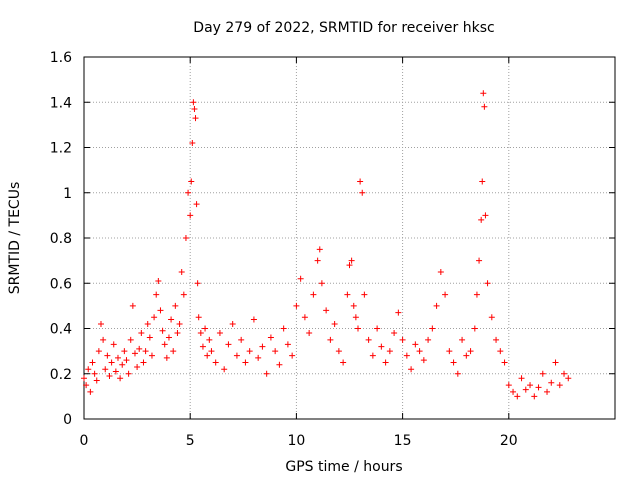  Describe the element at coordinates (343, 467) in the screenshot. I see `x-axis-label: GPS time / hours` at that location.